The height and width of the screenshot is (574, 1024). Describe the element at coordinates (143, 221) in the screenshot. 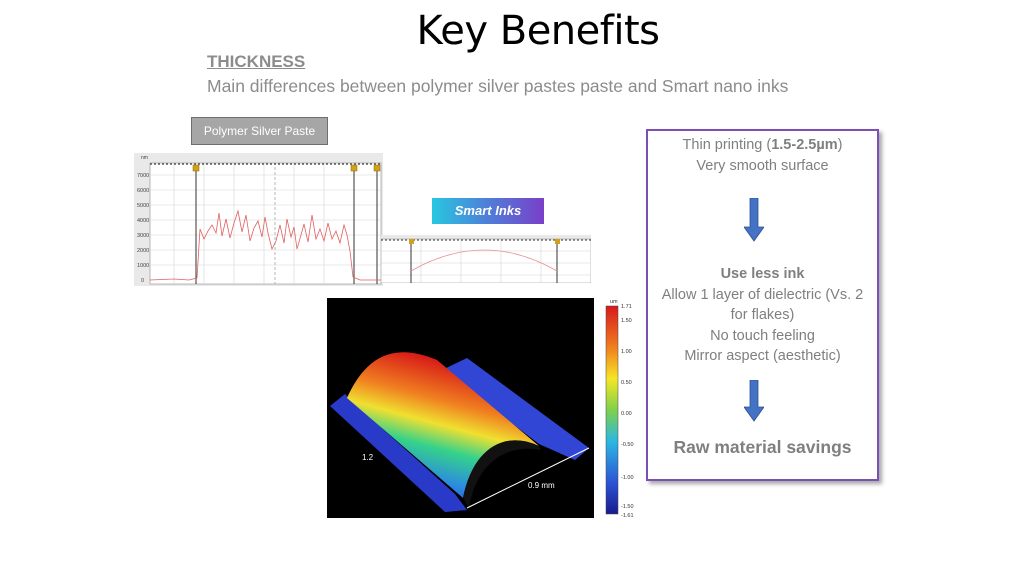

I see `y-tick: 4000` at that location.